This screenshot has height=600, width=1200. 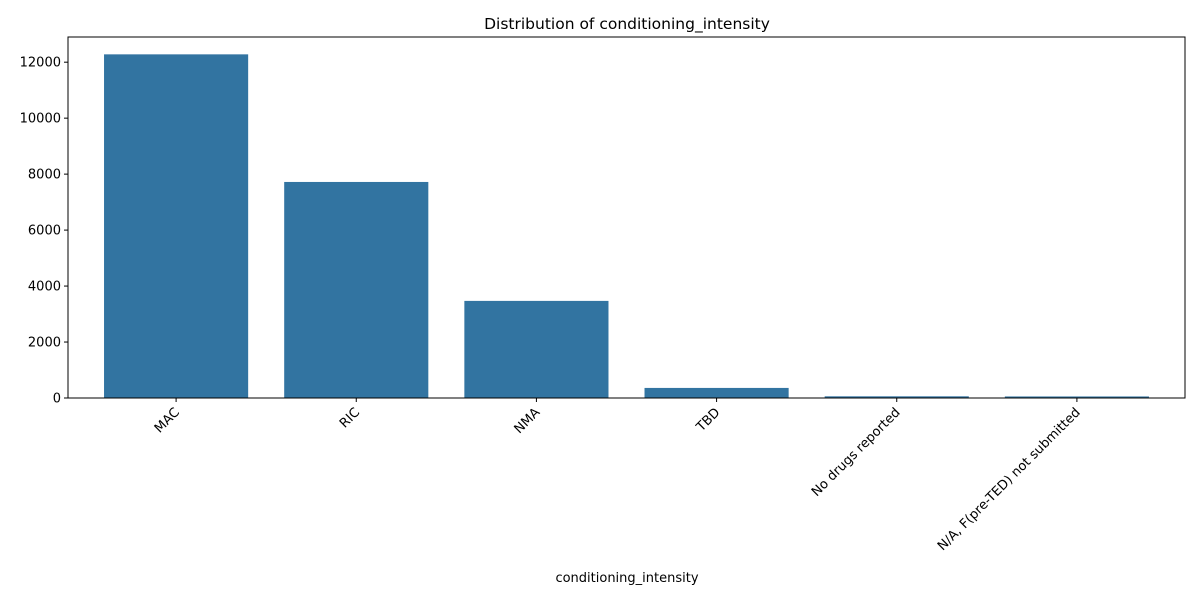 I want to click on x-tick-label-4: No drugs reported, so click(x=856, y=452).